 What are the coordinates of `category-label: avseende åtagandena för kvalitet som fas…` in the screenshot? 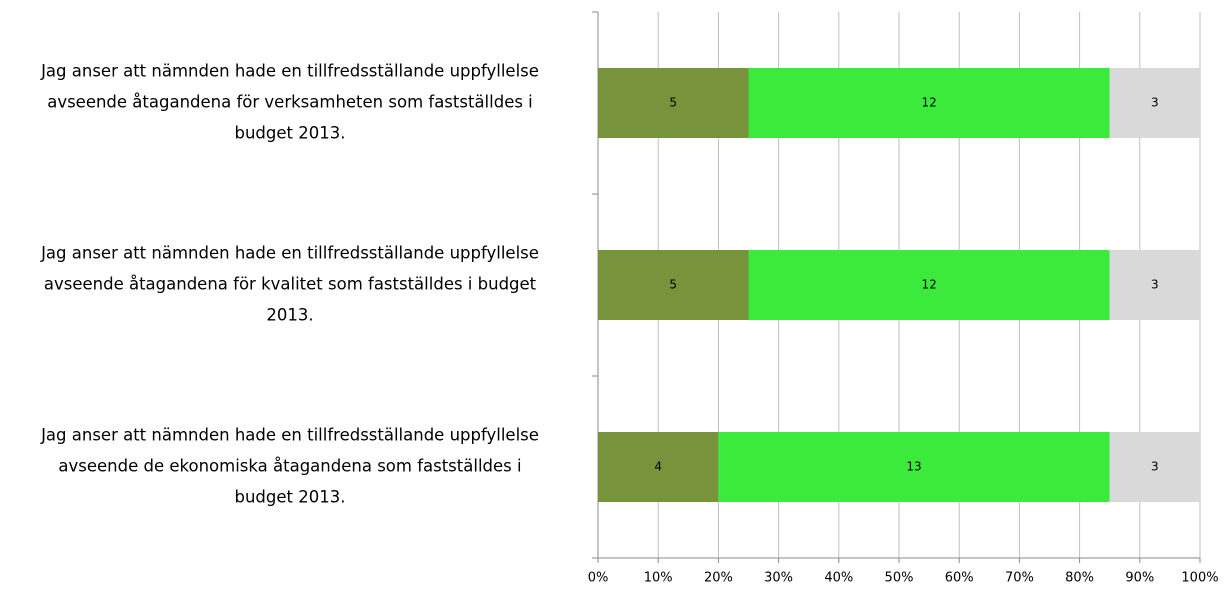 It's located at (290, 284).